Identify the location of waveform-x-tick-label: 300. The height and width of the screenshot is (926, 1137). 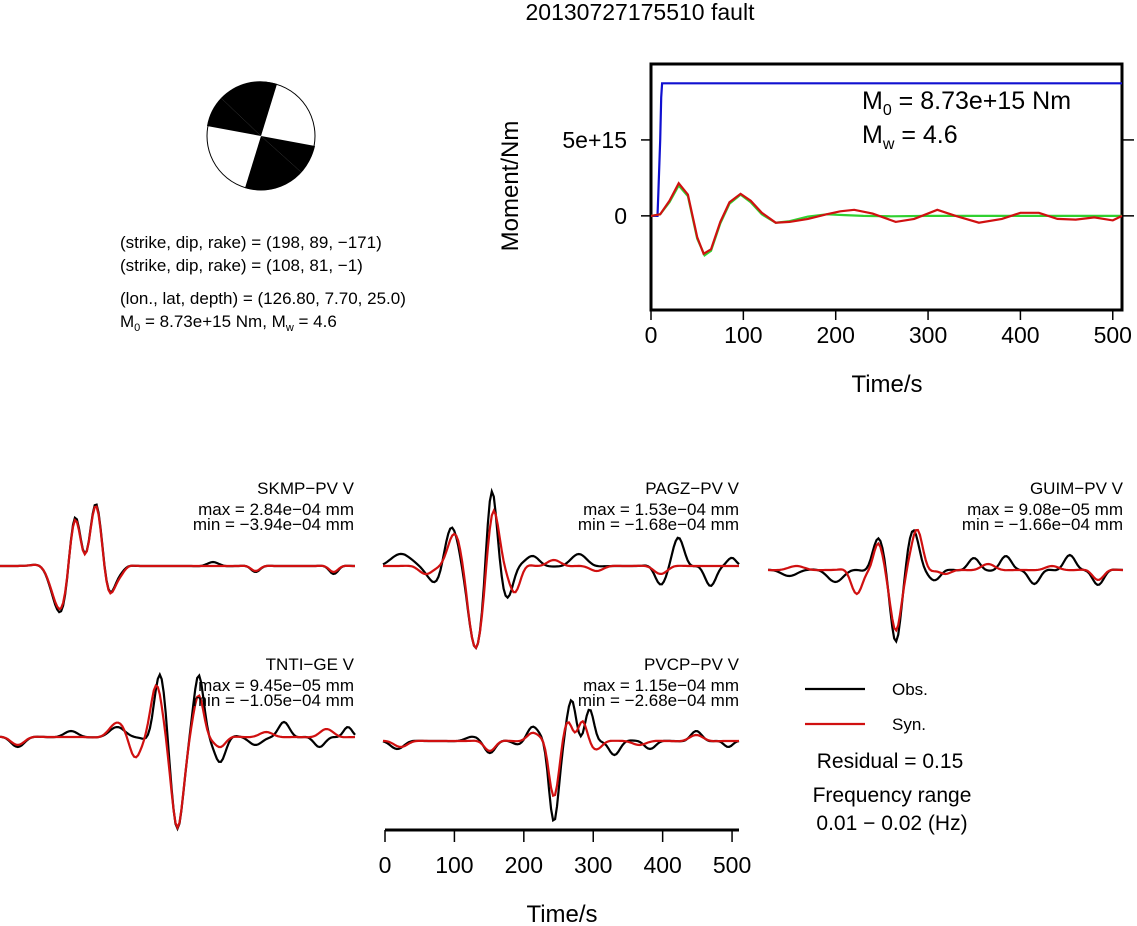
(593, 865).